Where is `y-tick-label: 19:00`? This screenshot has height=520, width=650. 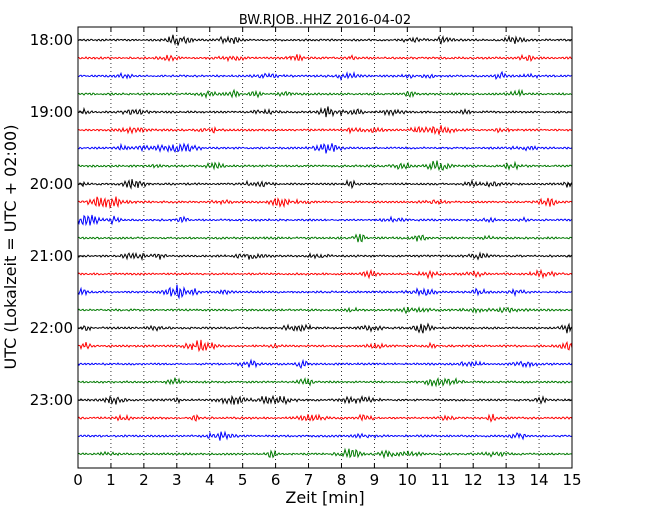 y-tick-label: 19:00 is located at coordinates (51, 112).